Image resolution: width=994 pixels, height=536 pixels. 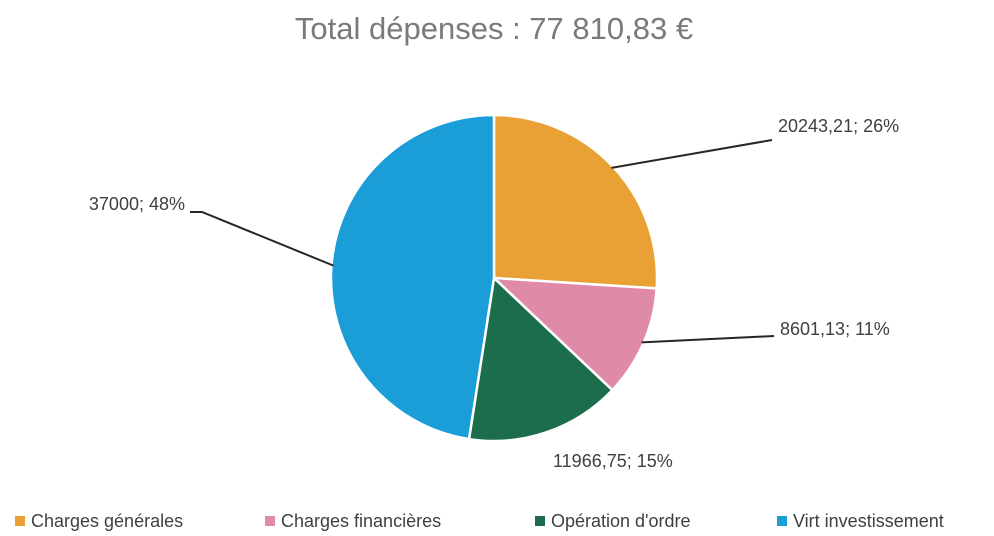 What do you see at coordinates (107, 521) in the screenshot?
I see `legend-label: Charges générales` at bounding box center [107, 521].